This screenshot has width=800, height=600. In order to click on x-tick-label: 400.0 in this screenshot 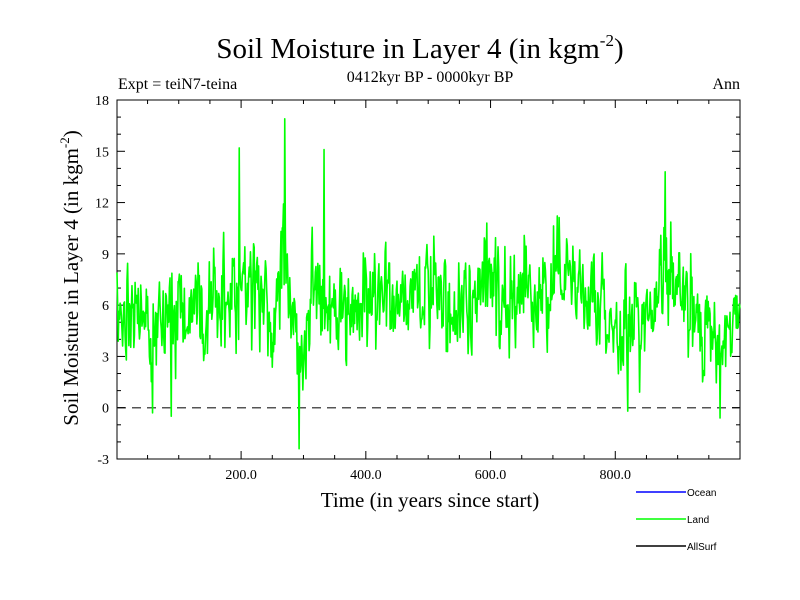, I will do `click(366, 475)`.